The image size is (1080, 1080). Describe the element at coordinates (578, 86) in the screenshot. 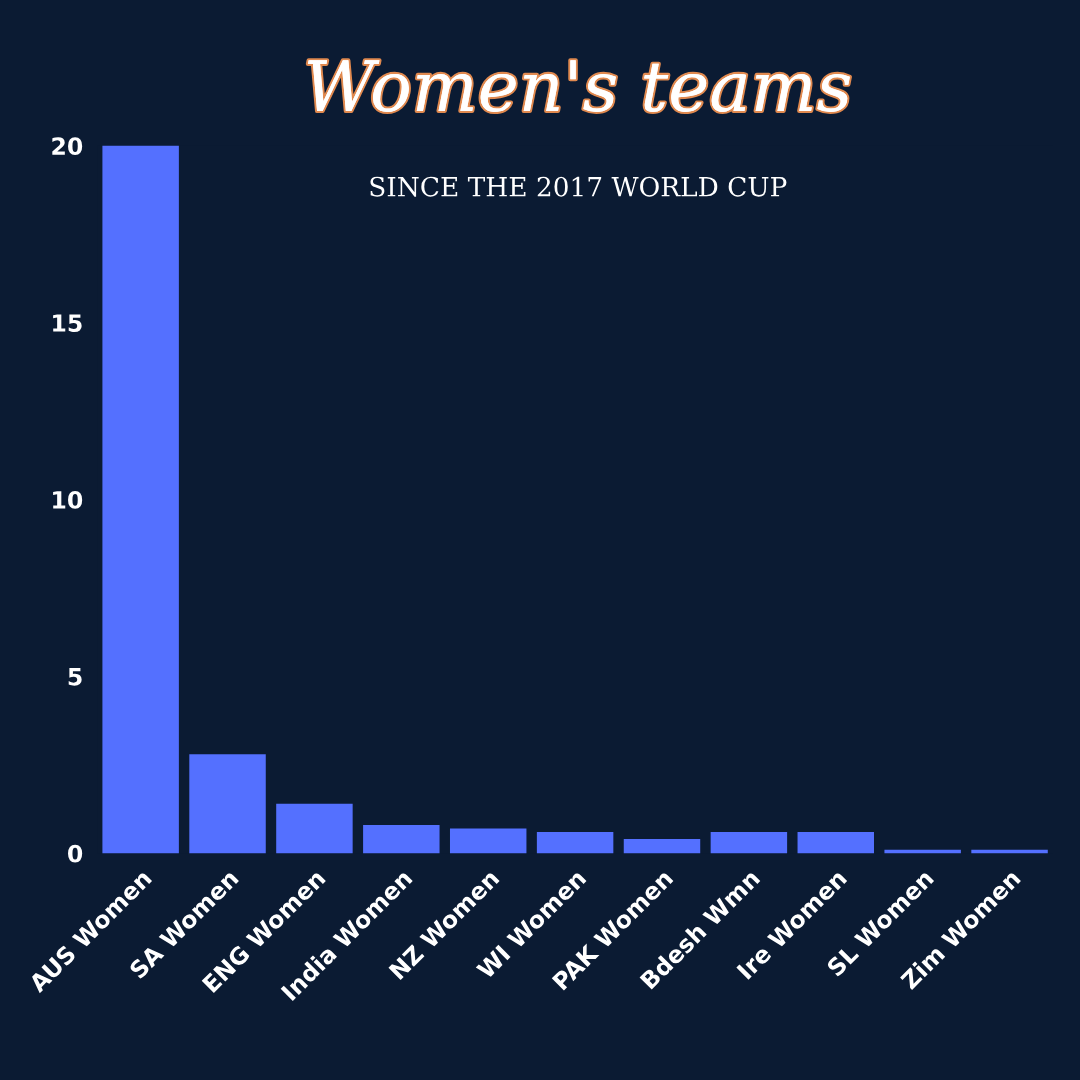

I see `chart-title: Women's teams` at that location.